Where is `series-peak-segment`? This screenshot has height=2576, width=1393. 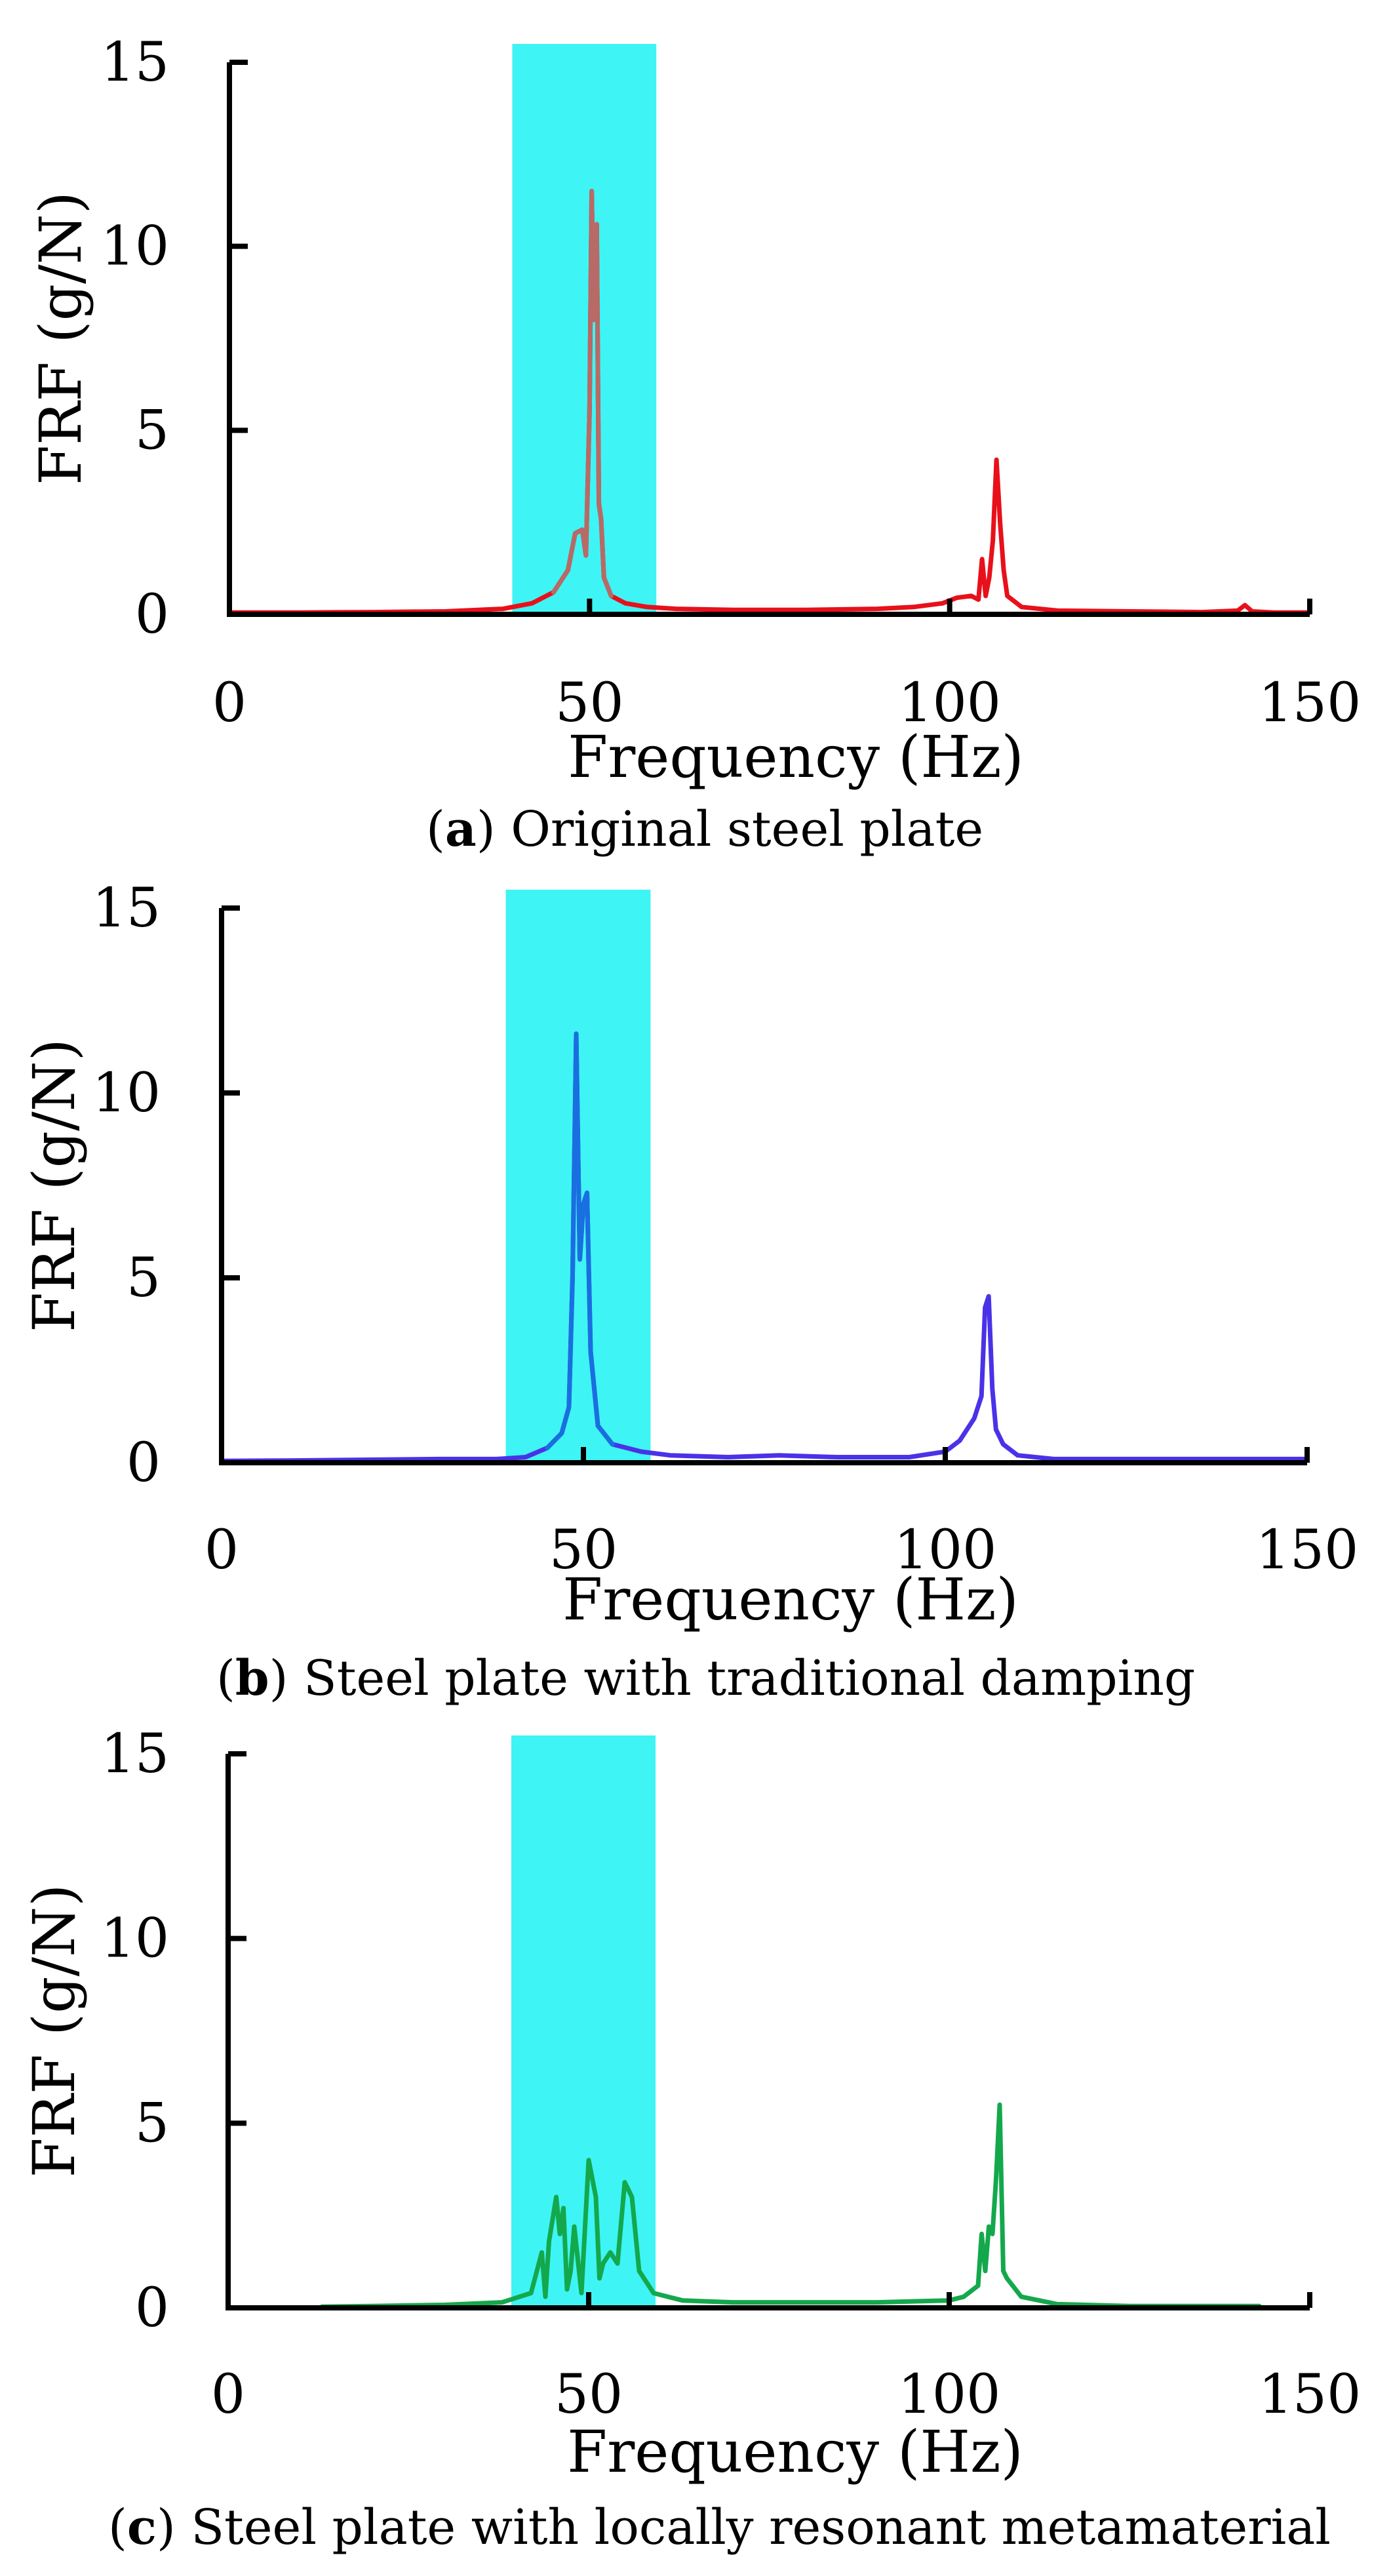
series-peak-segment is located at coordinates (582, 394).